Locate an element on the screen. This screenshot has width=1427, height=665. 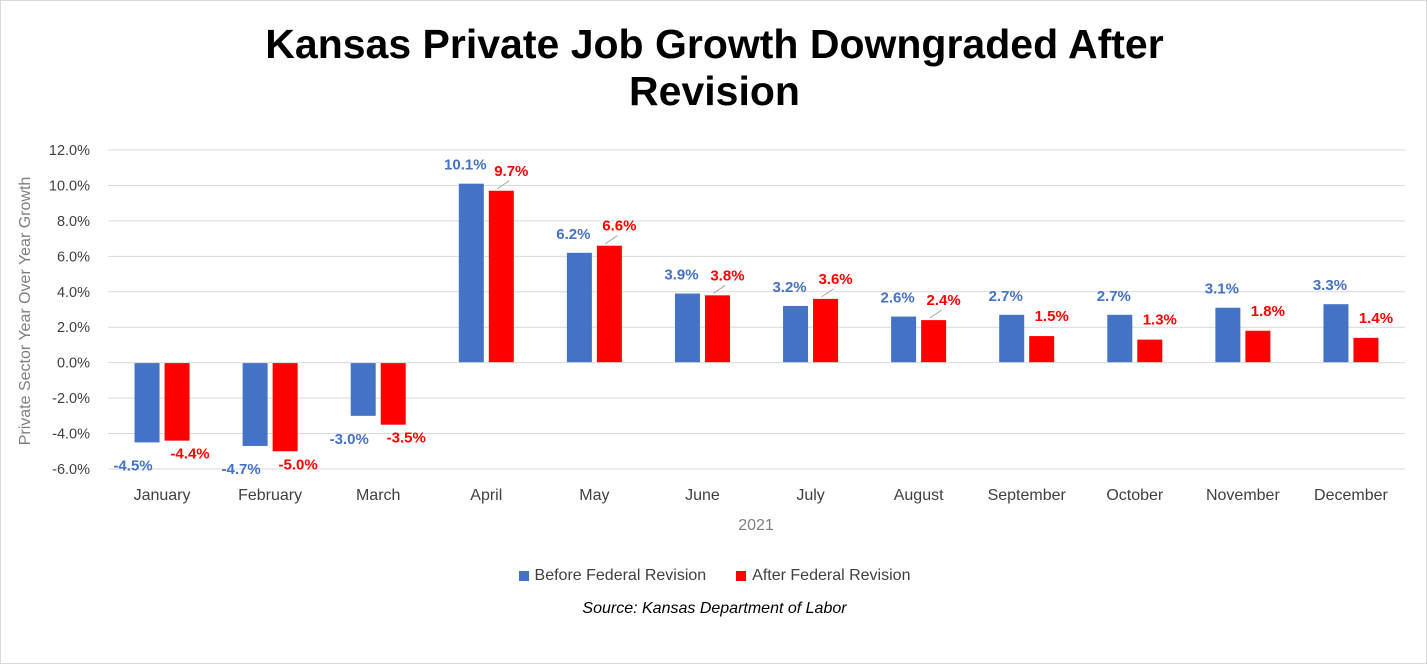
legend-swatch-after is located at coordinates (741, 576).